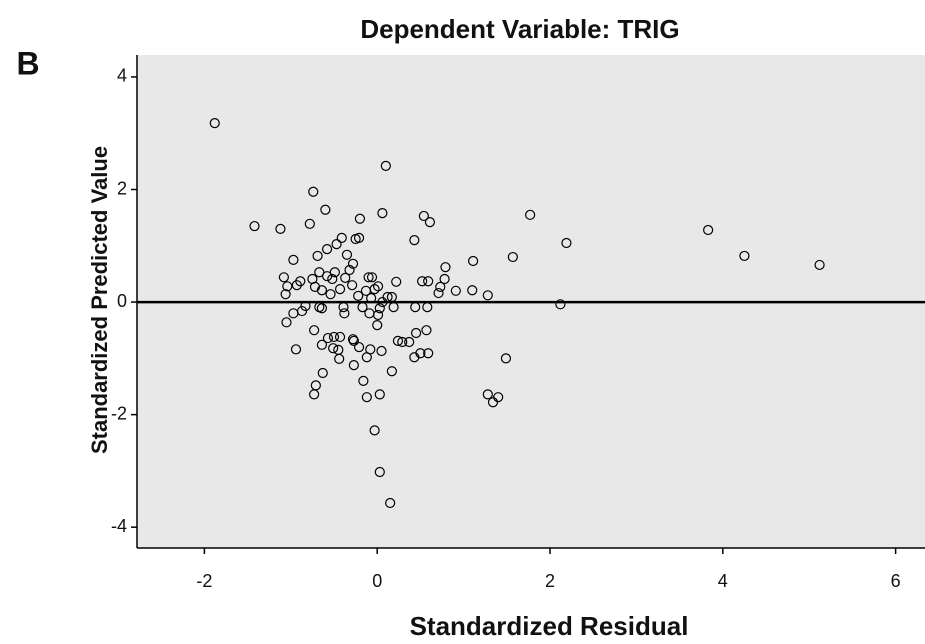 This screenshot has width=925, height=644. What do you see at coordinates (204, 581) in the screenshot?
I see `x-tick-label: -2` at bounding box center [204, 581].